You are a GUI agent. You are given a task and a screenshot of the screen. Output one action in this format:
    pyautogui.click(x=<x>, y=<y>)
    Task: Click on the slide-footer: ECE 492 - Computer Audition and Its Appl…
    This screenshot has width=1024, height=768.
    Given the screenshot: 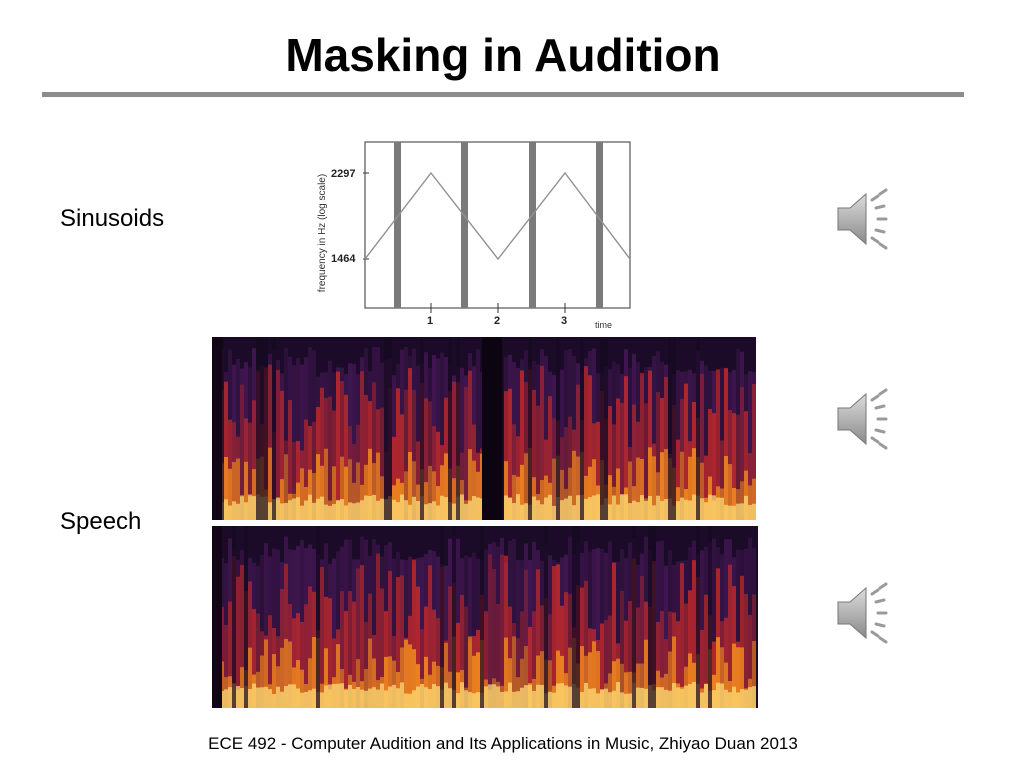 What is the action you would take?
    pyautogui.click(x=503, y=743)
    